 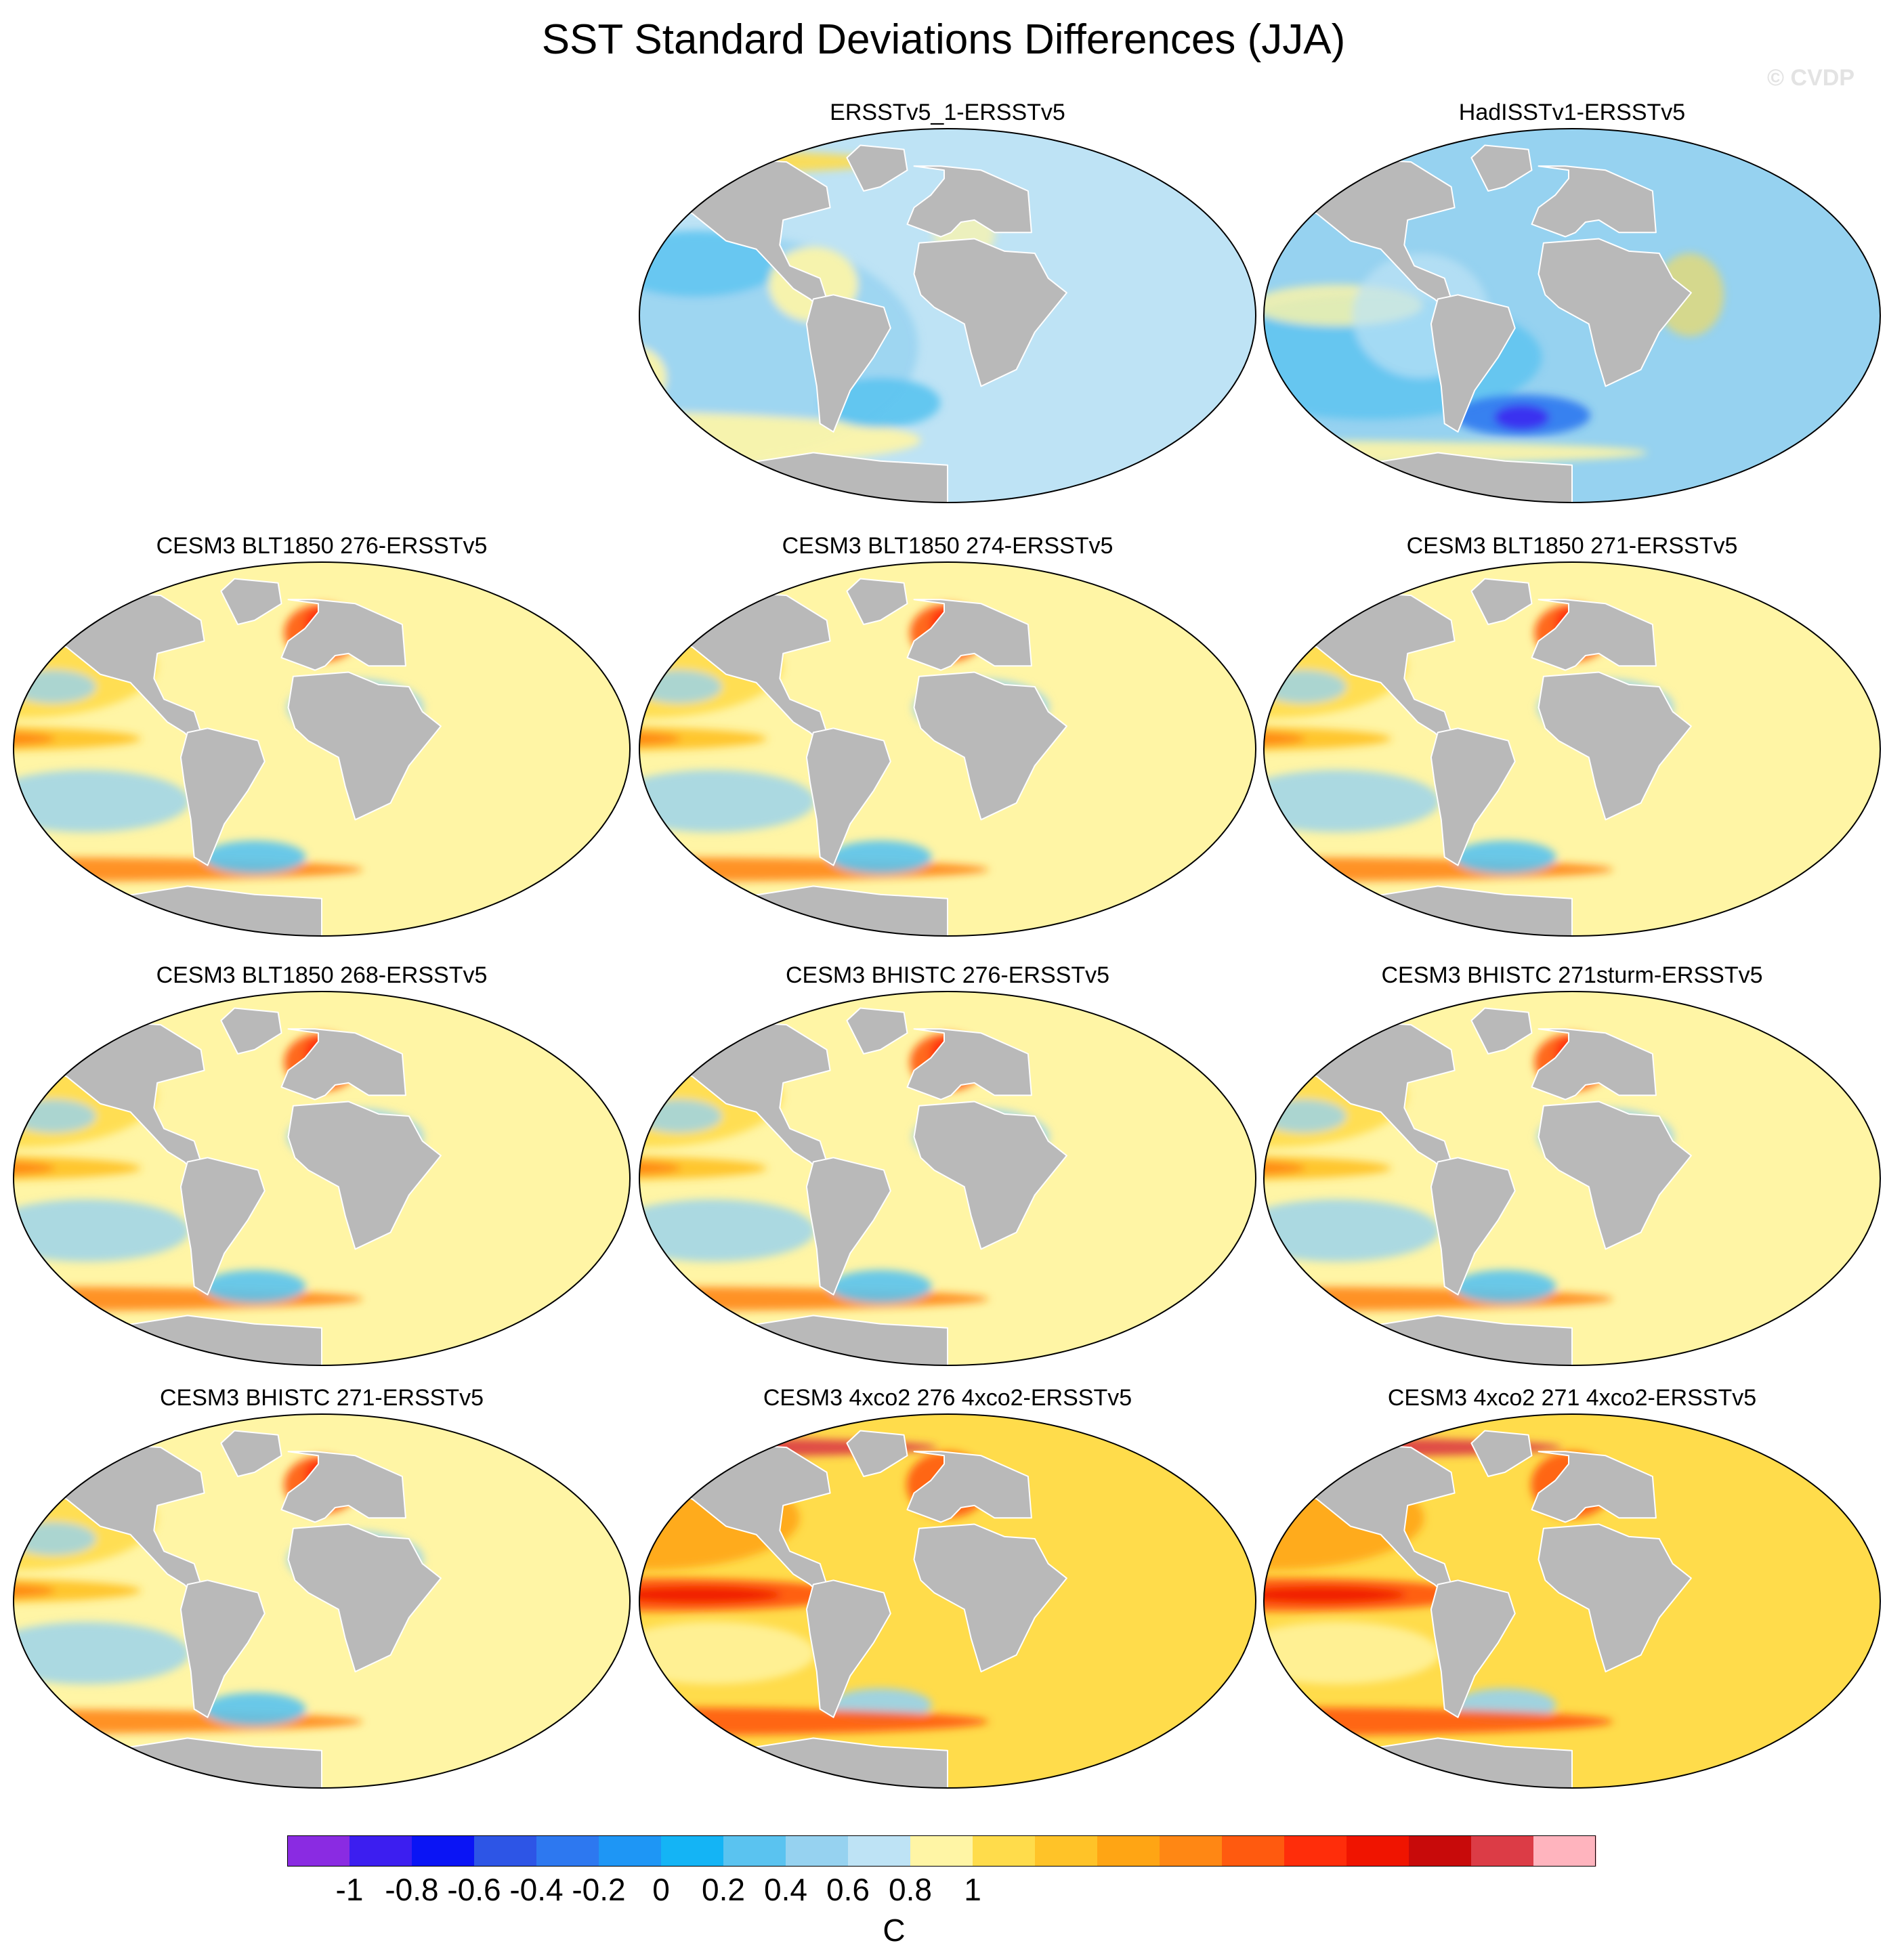 I want to click on map-panel: CESM3 BLT1850 274-ERSSTv5, so click(x=947, y=735).